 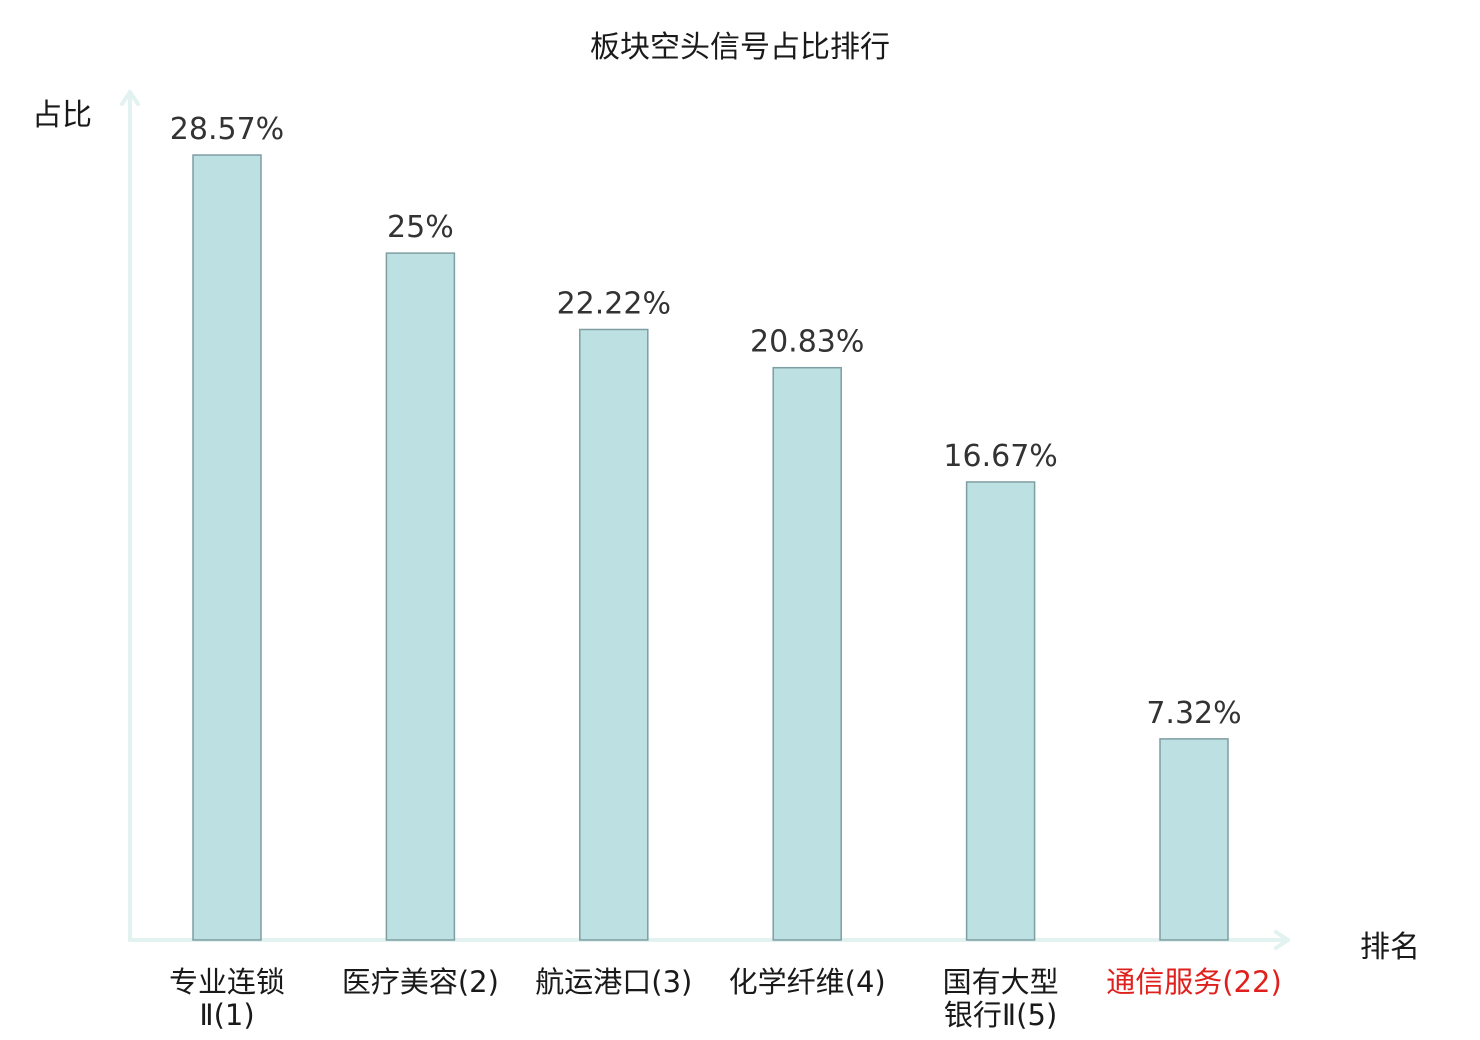 I want to click on category-label-1: 专业连锁 Ⅱ(1), so click(x=227, y=999).